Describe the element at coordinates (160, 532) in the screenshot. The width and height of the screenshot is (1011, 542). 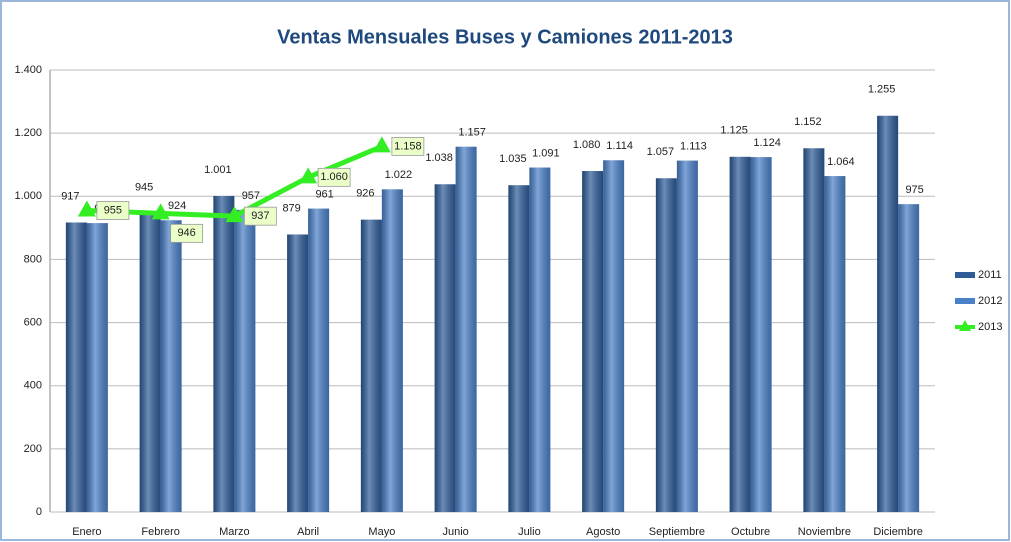
I see `x-tick-label: Febrero` at that location.